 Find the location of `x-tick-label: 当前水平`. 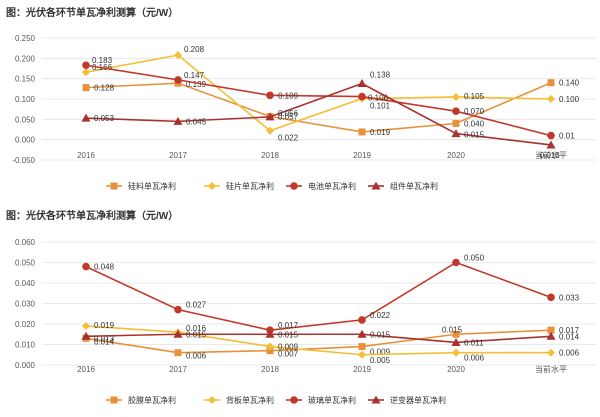

x-tick-label: 当前水平 is located at coordinates (551, 155).